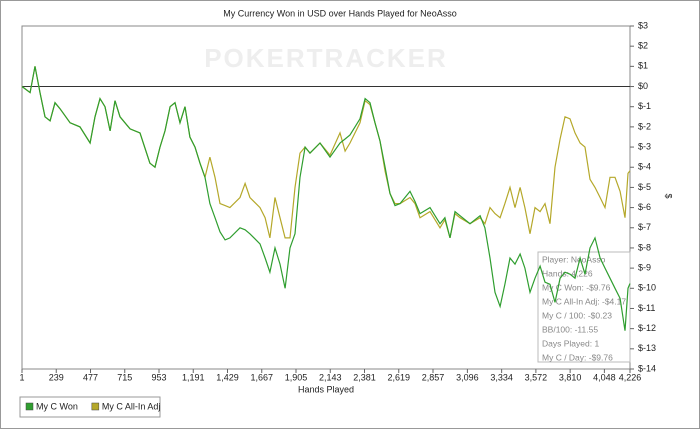 The height and width of the screenshot is (429, 700). What do you see at coordinates (364, 377) in the screenshot?
I see `x-tick-label: 2,381` at bounding box center [364, 377].